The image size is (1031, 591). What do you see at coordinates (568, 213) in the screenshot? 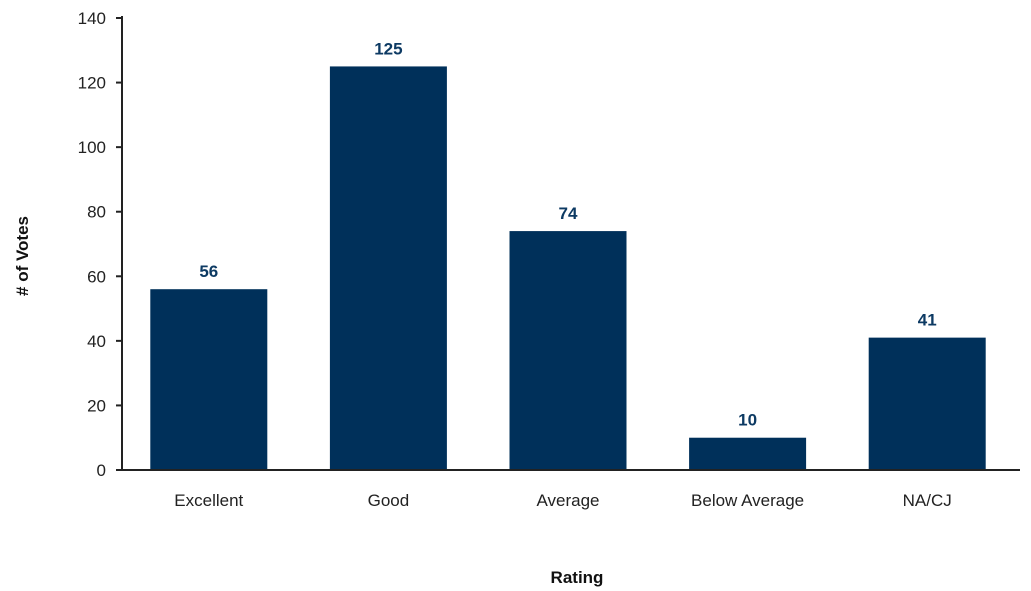
I see `bar-value-label: 74` at bounding box center [568, 213].